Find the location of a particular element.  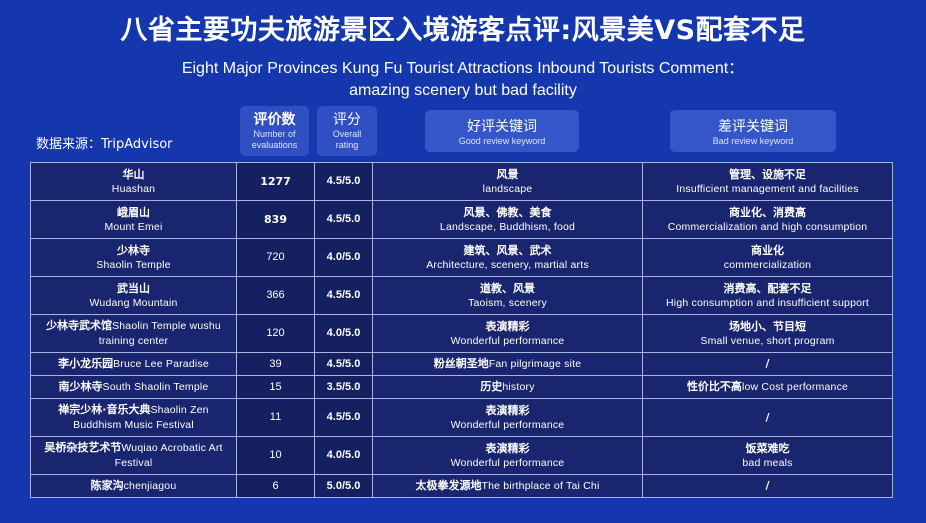

header-rating: 评分 Overall rating is located at coordinates (347, 131).